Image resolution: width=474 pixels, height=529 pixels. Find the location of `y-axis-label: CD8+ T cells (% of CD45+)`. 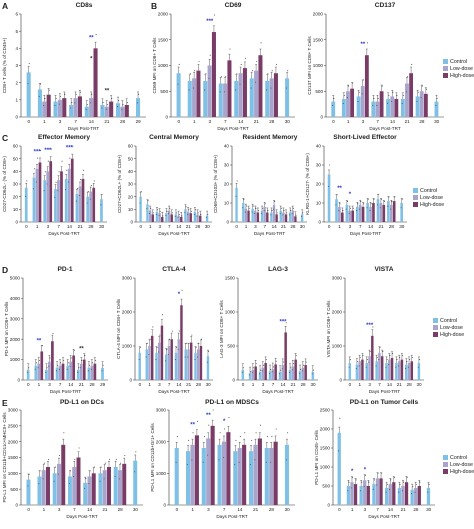

y-axis-label: CD8+ T cells (% of CD45+) is located at coordinates (4, 65).